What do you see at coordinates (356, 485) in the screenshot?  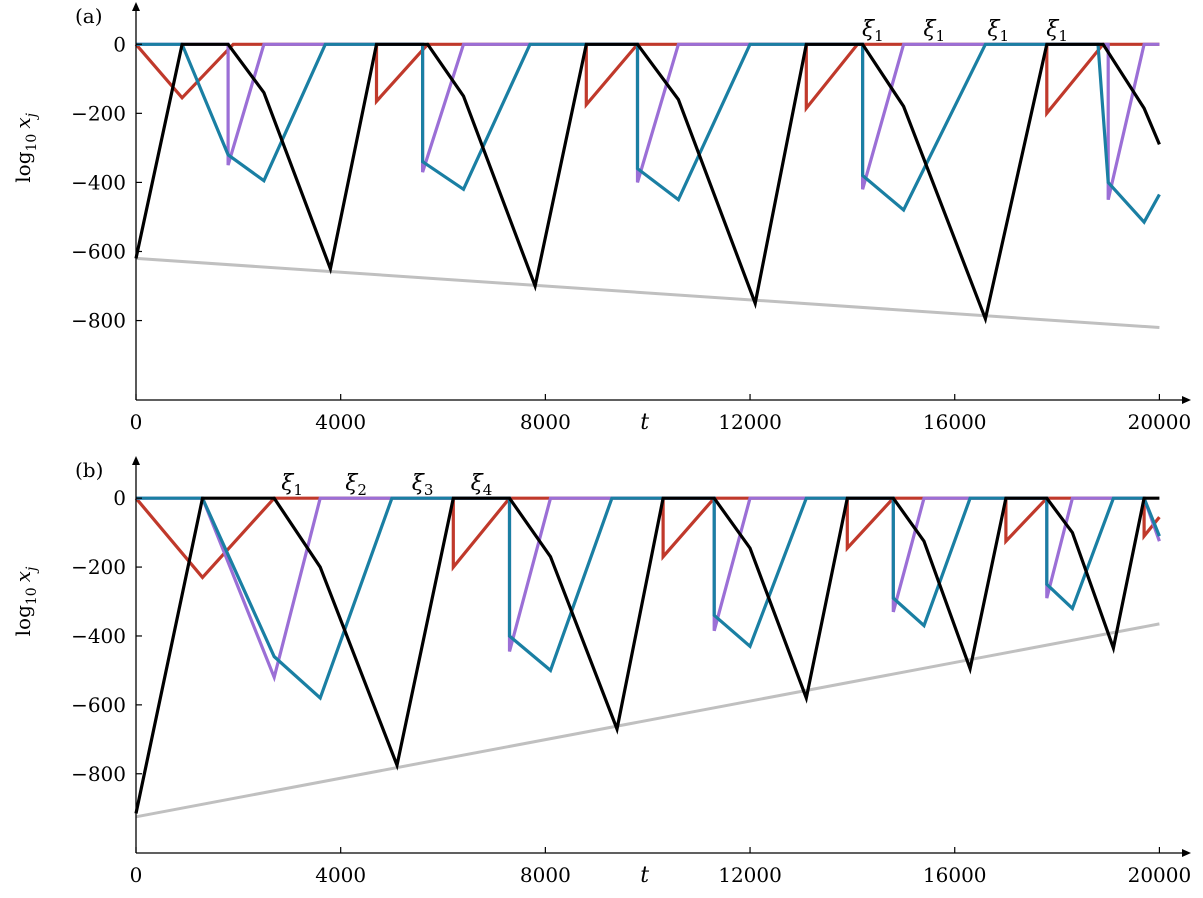 I see `xi-annotation: ξ2` at bounding box center [356, 485].